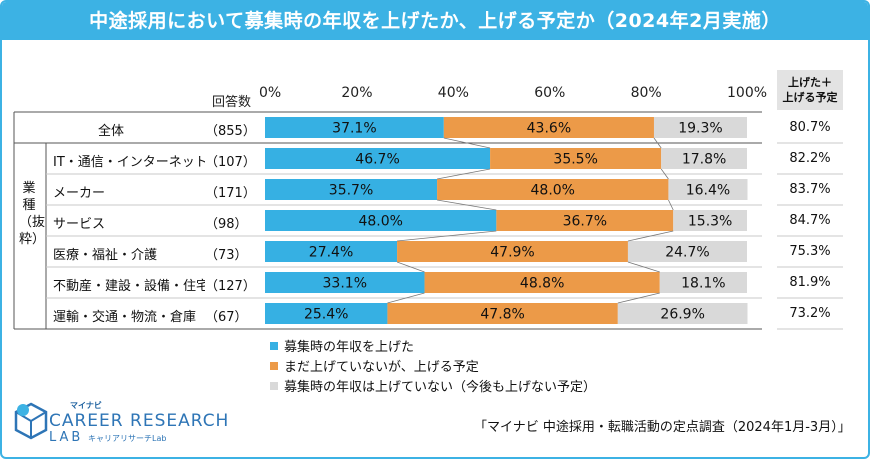  Describe the element at coordinates (129, 286) in the screenshot. I see `row-label: 不動産・建設・設備・住宅関連` at that location.